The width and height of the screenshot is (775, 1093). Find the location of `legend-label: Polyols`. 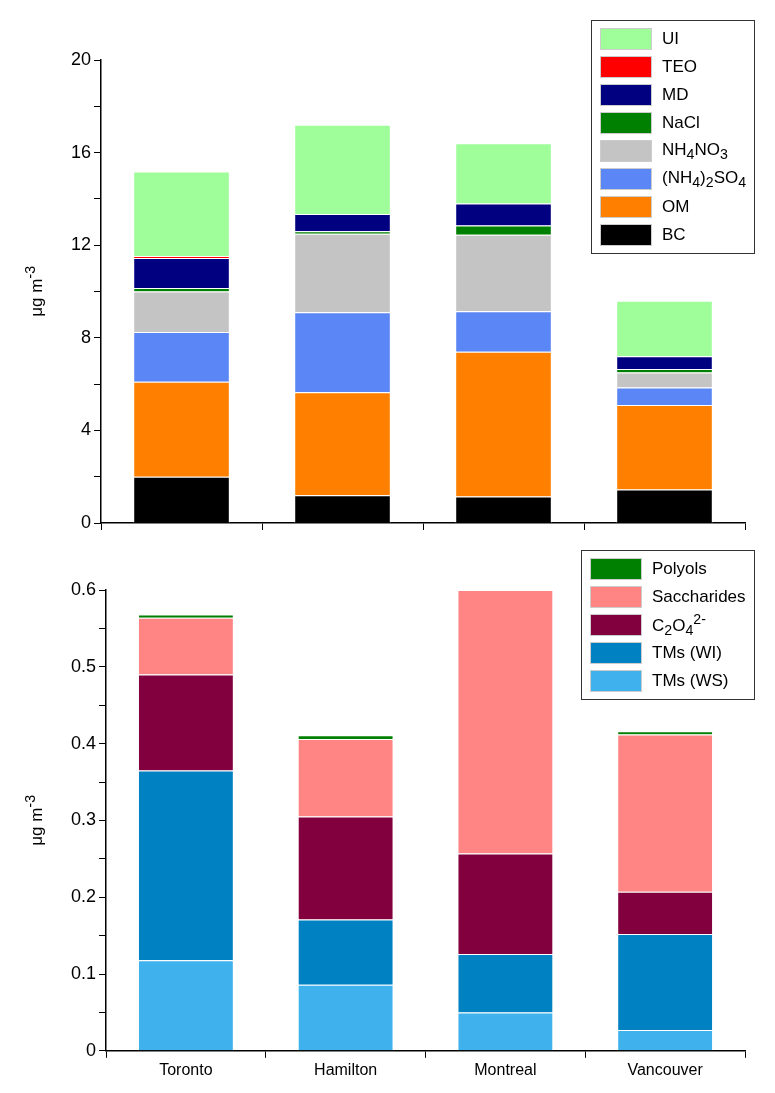

legend-label: Polyols is located at coordinates (679, 569).